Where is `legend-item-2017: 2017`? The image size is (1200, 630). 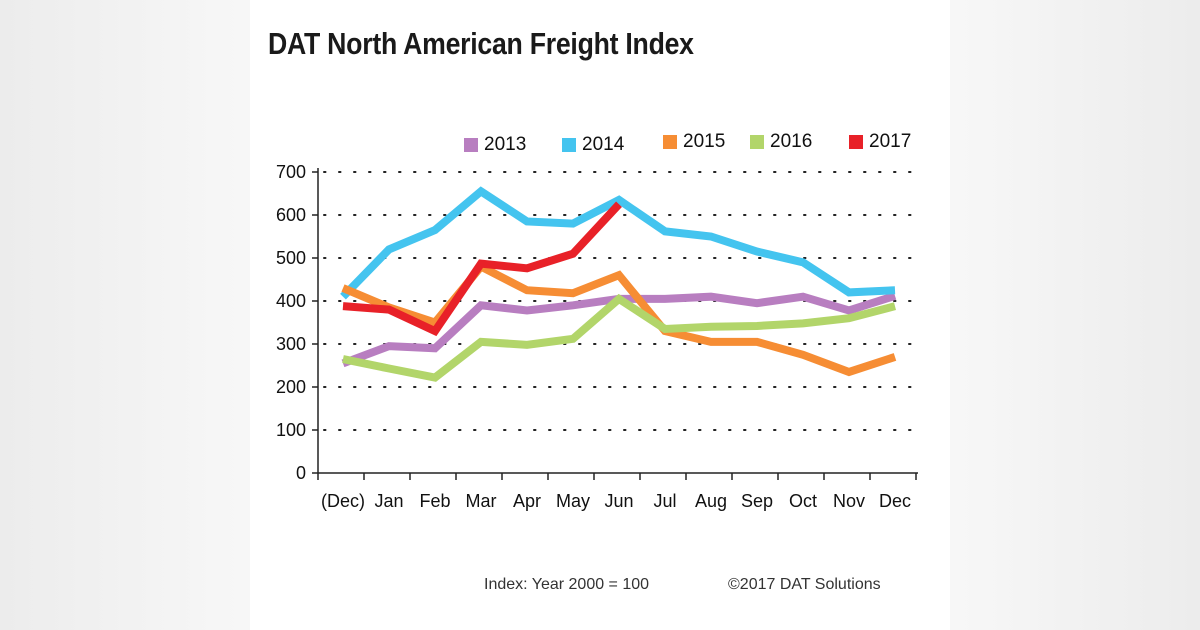
legend-item-2017: 2017 is located at coordinates (880, 142).